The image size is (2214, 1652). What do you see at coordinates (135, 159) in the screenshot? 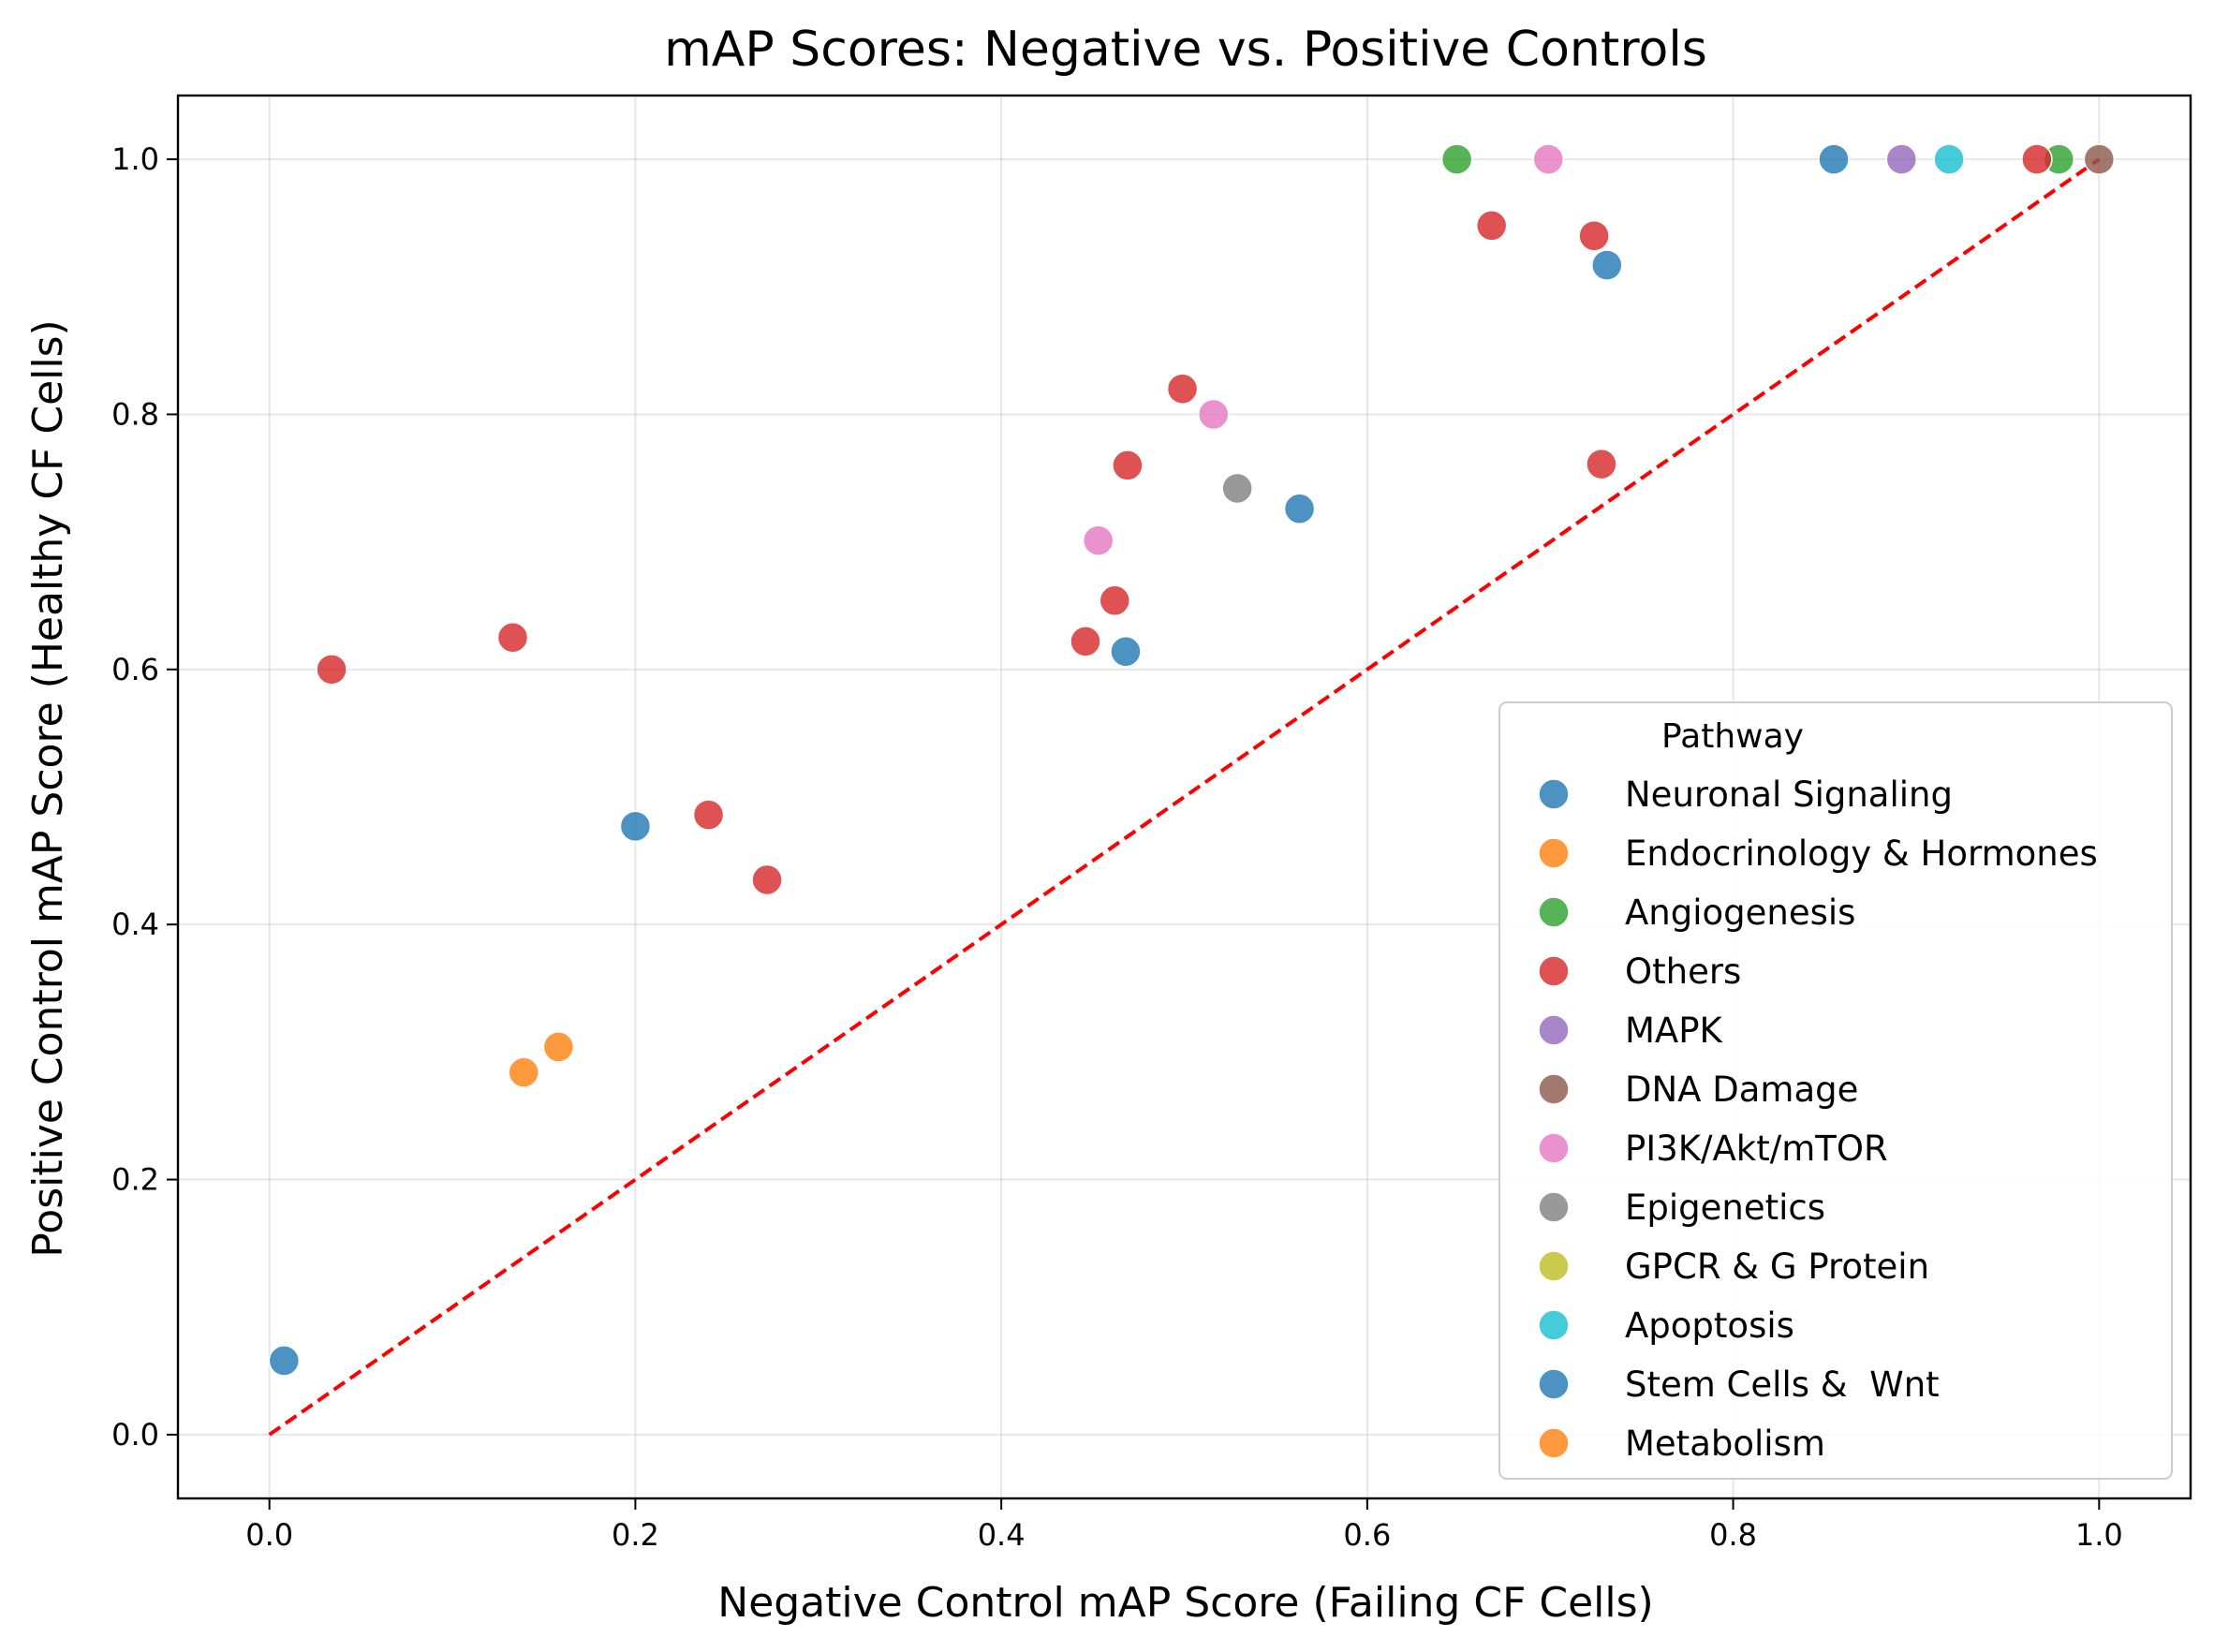
I see `y-tick-label: 1.0` at bounding box center [135, 159].